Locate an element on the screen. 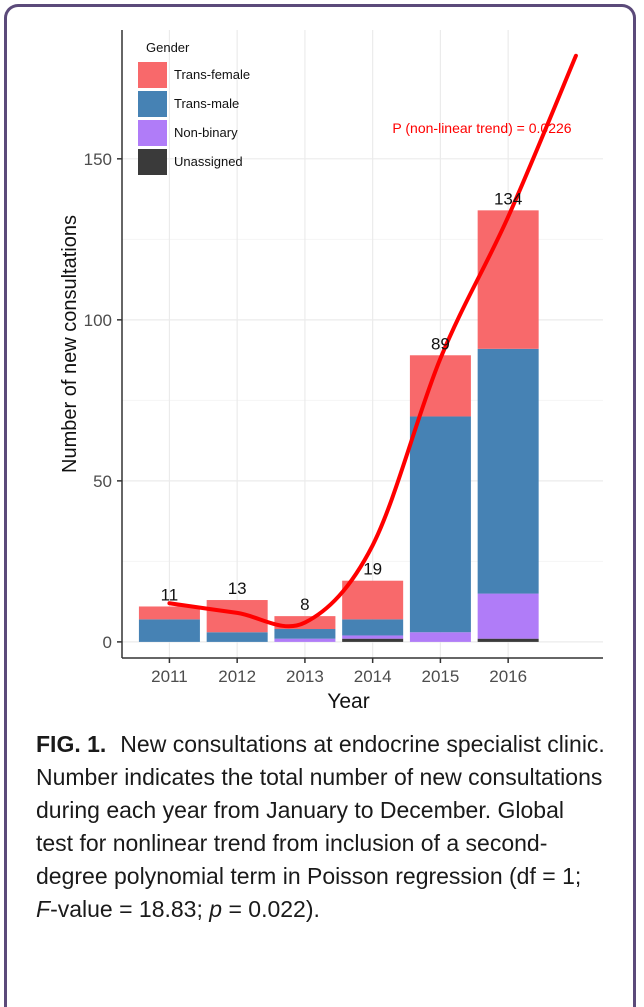 The image size is (644, 1007). caption-pvalue: = 0.022). is located at coordinates (271, 909).